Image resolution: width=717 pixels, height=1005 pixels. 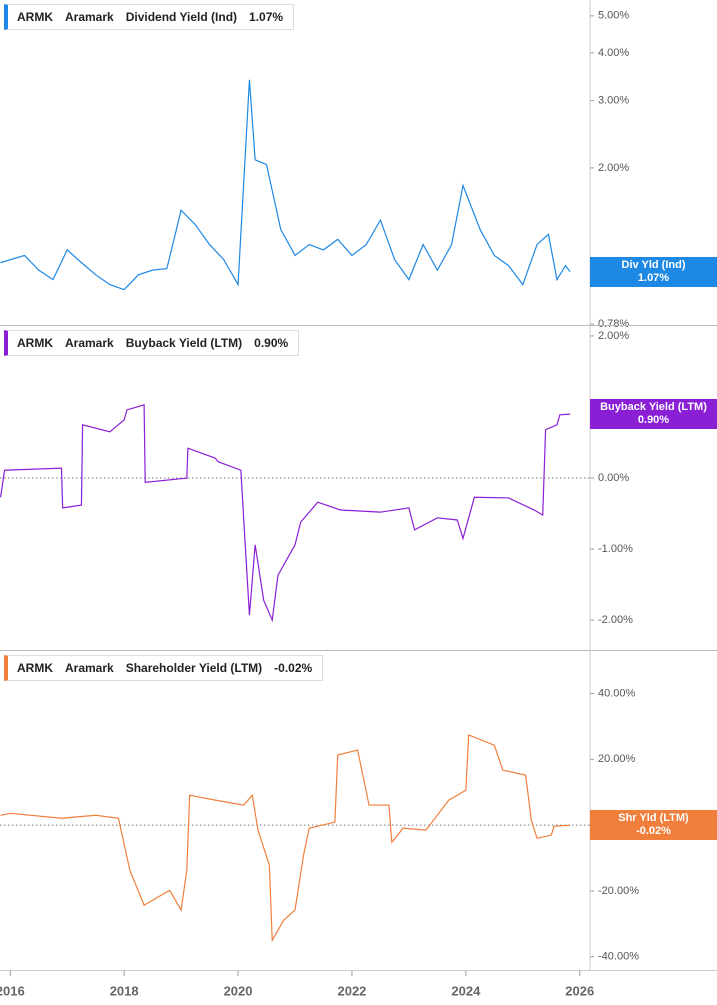 I want to click on y-tick-label: 40.00%, so click(x=617, y=693).